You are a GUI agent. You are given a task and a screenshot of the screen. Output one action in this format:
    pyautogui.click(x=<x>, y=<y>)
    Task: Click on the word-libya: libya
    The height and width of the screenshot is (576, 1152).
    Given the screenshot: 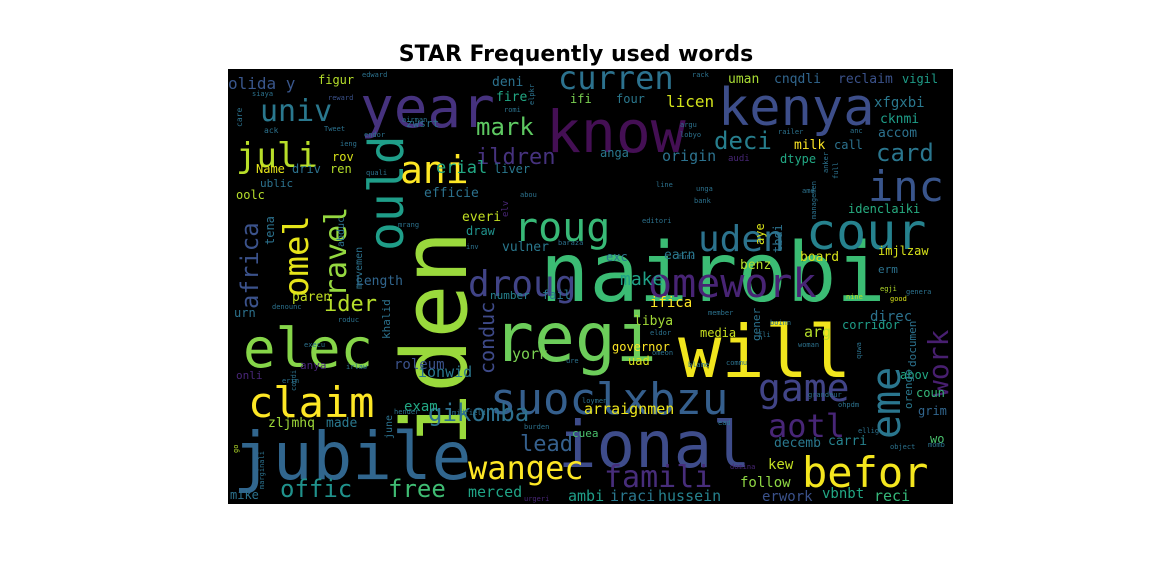 What is the action you would take?
    pyautogui.click(x=653, y=321)
    